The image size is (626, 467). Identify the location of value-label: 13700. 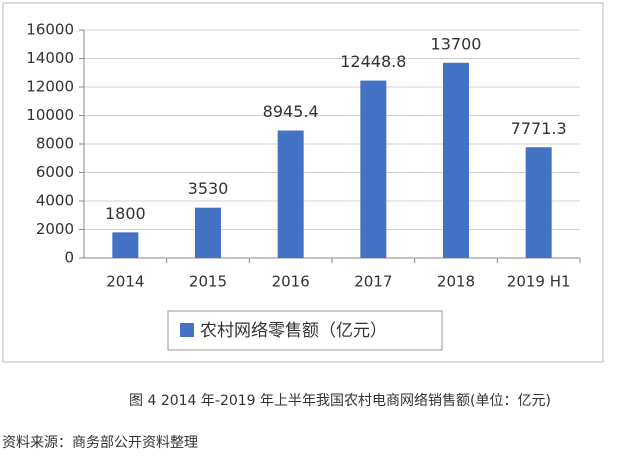
(456, 43).